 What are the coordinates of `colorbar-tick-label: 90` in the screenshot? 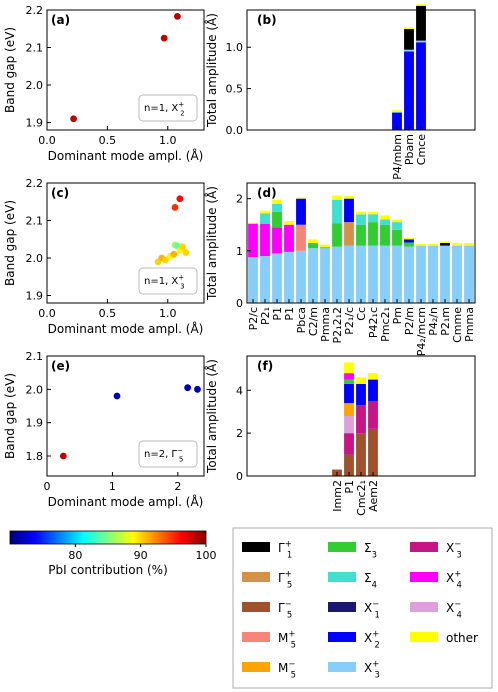 It's located at (141, 555).